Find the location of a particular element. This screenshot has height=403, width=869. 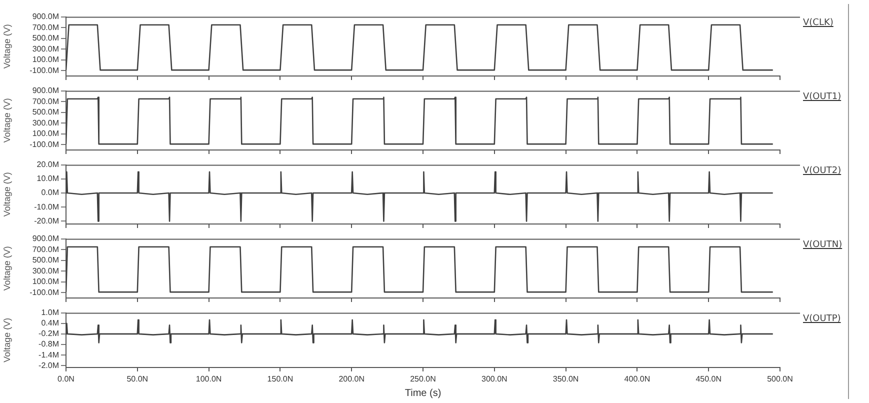

y-tick-label: -10.0M is located at coordinates (47, 207).